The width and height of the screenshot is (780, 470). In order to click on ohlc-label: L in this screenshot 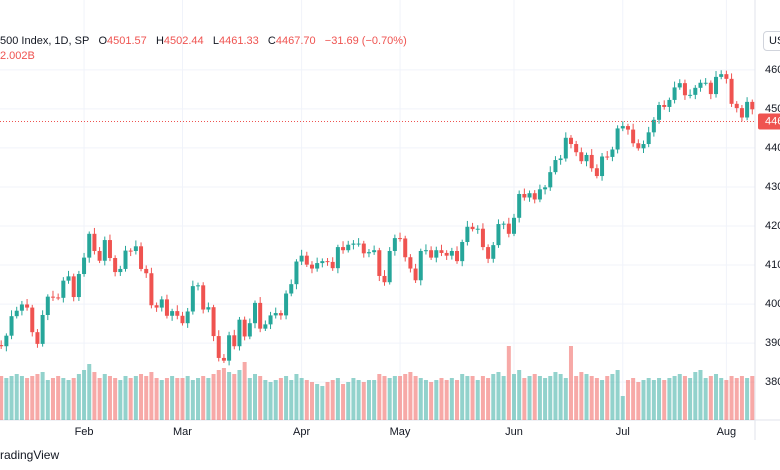, I will do `click(215, 41)`.